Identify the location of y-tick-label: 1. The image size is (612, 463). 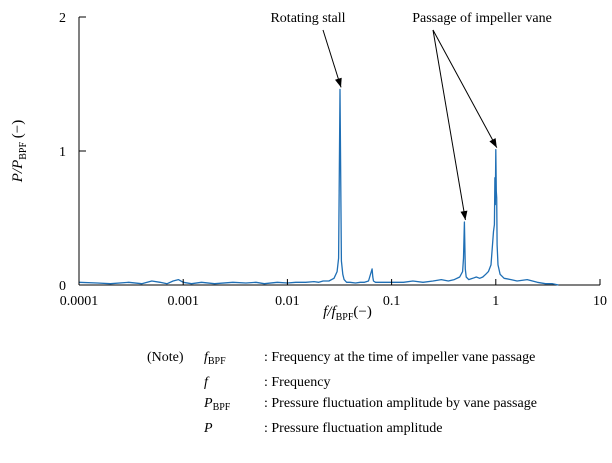
(62, 152).